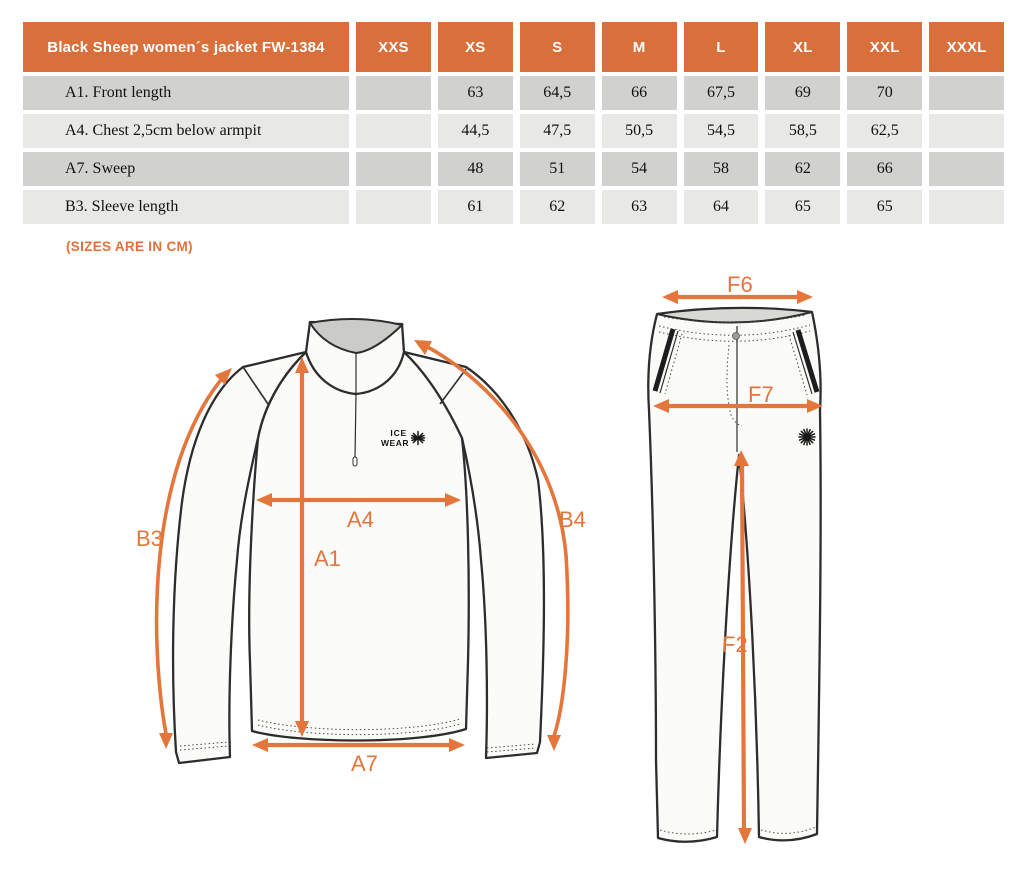  Describe the element at coordinates (639, 47) in the screenshot. I see `col-header-m: M` at that location.